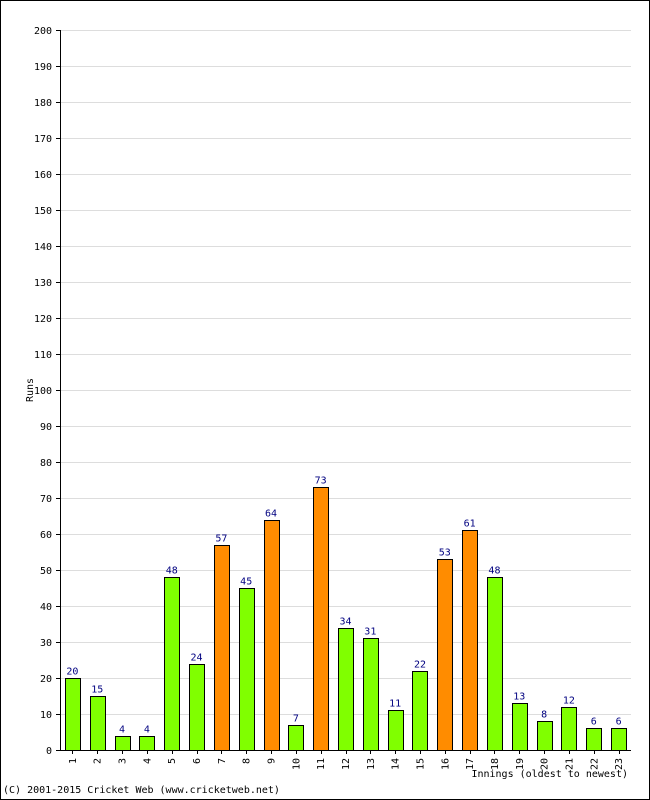 This screenshot has height=800, width=650. I want to click on x-tick-label: 22, so click(594, 764).